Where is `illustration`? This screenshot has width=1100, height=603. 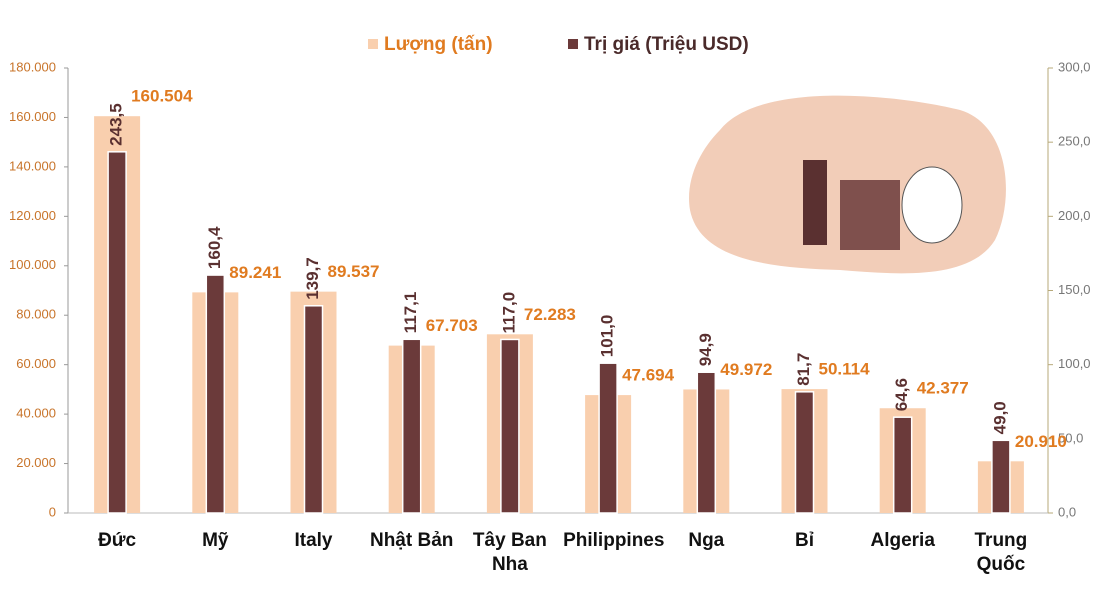 illustration is located at coordinates (847, 184).